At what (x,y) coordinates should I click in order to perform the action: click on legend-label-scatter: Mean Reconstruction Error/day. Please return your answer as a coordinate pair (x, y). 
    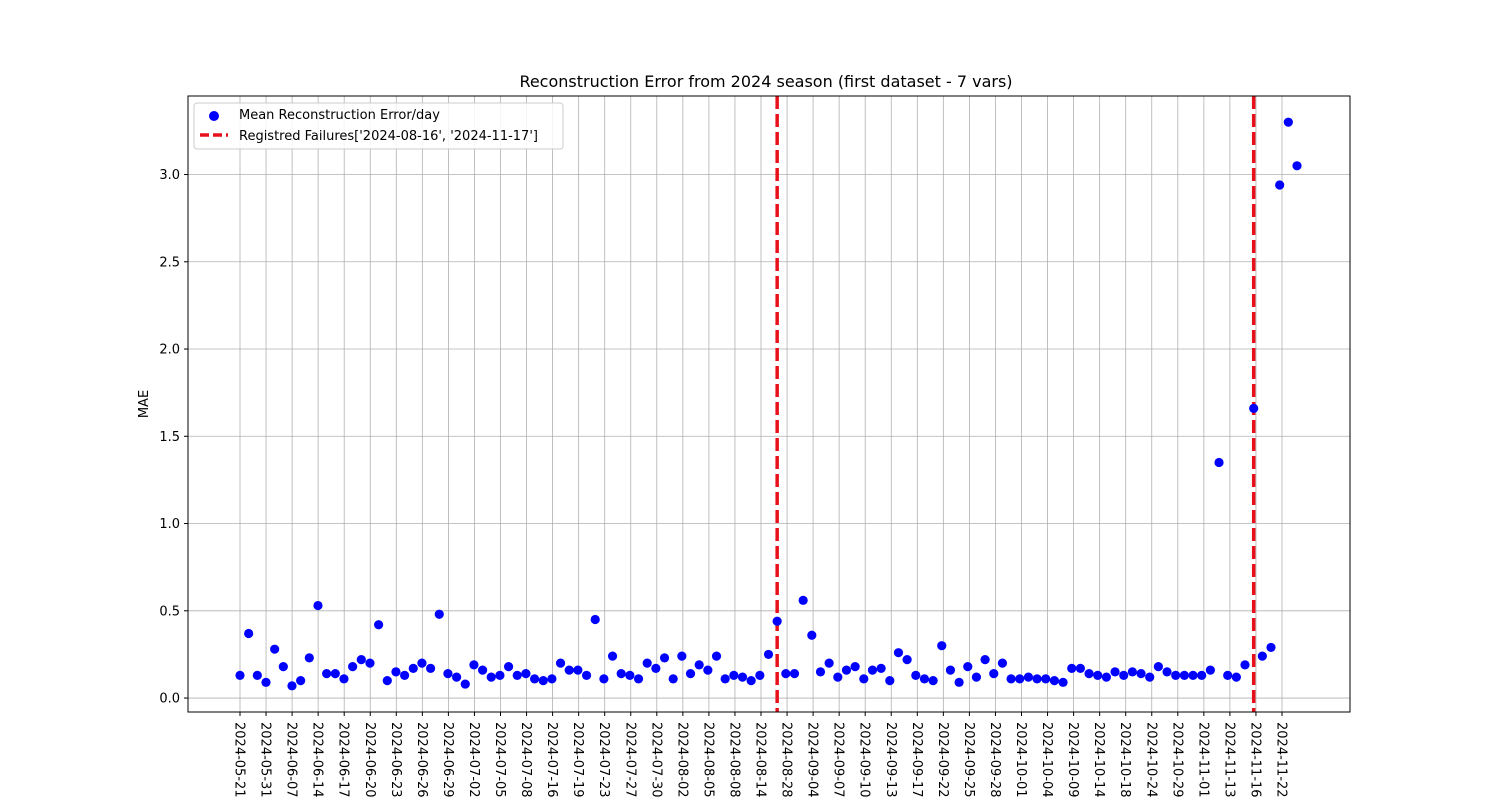
    Looking at the image, I should click on (339, 115).